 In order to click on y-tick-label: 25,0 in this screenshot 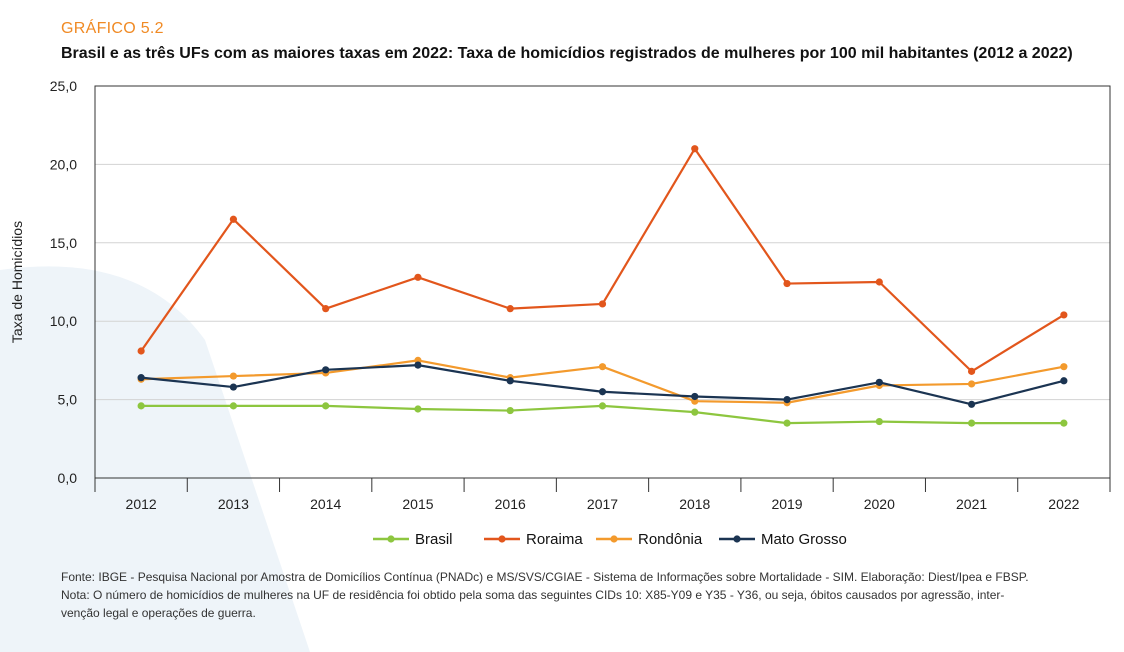, I will do `click(63, 86)`.